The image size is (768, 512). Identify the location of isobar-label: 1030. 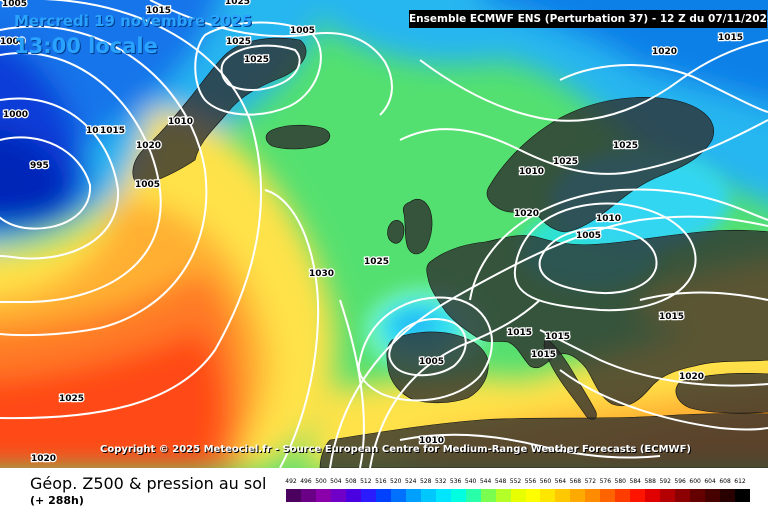
(321, 274).